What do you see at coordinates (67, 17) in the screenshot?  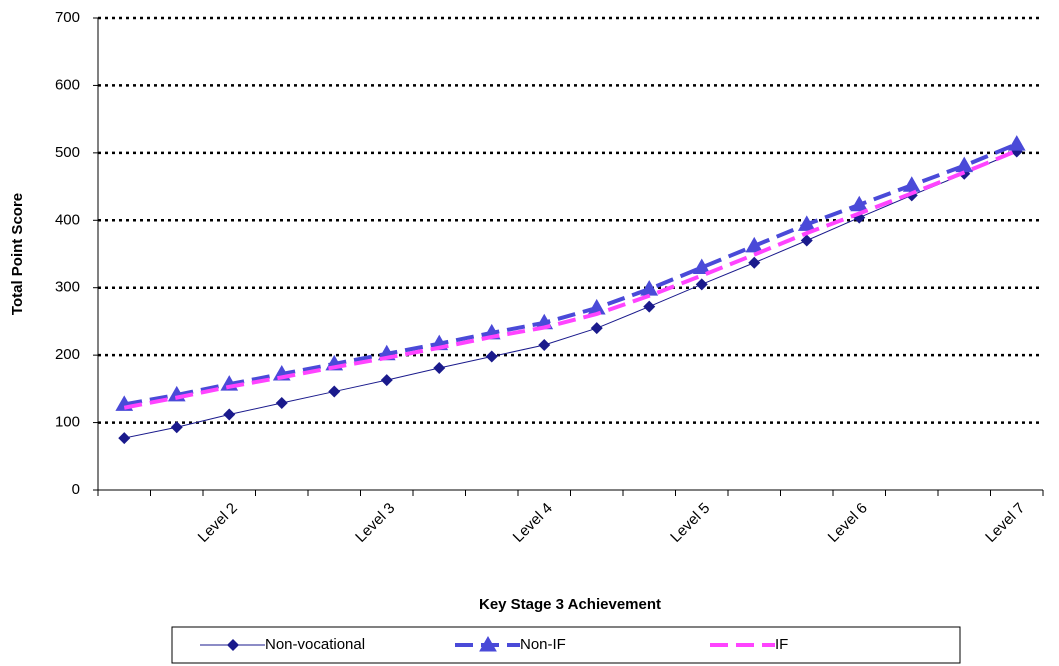 I see `y-tick-label: 700` at bounding box center [67, 17].